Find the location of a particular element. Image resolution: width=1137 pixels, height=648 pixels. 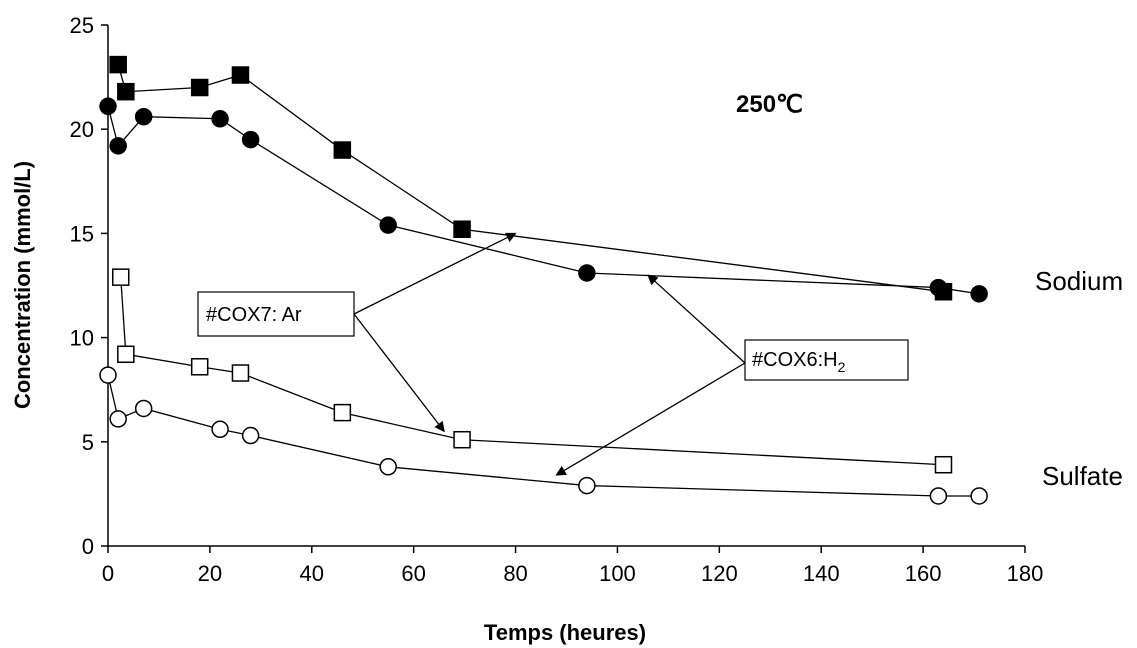

x-axis-title: Temps (heures) is located at coordinates (565, 632).